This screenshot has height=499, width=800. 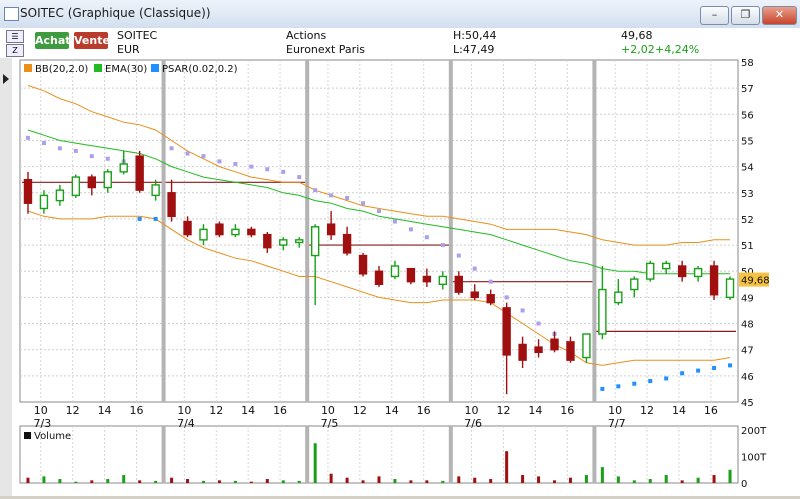 What do you see at coordinates (745, 15) in the screenshot?
I see `restore-button: ❐` at bounding box center [745, 15].